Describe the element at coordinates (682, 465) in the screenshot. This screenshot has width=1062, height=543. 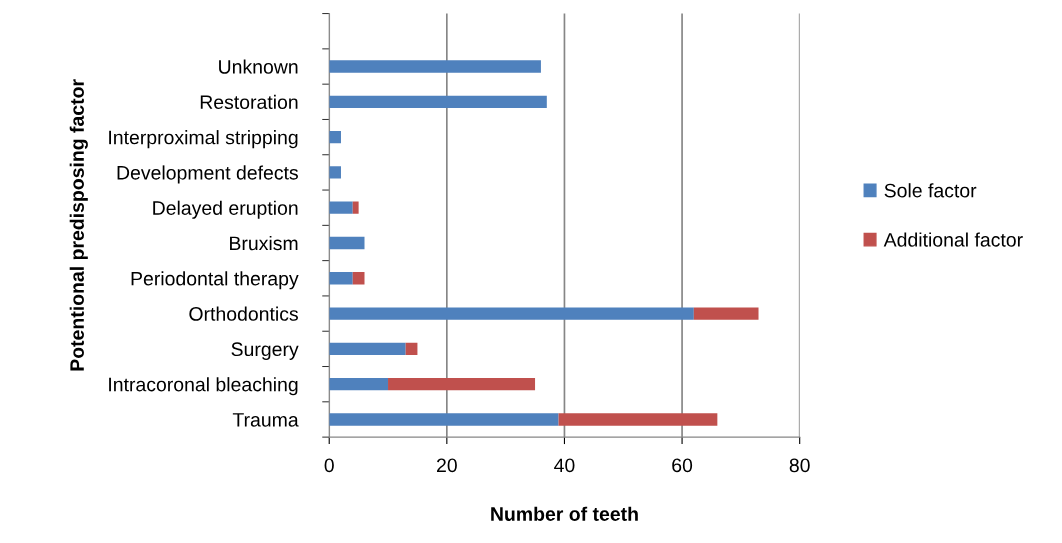
I see `x-tick-label: 60` at that location.